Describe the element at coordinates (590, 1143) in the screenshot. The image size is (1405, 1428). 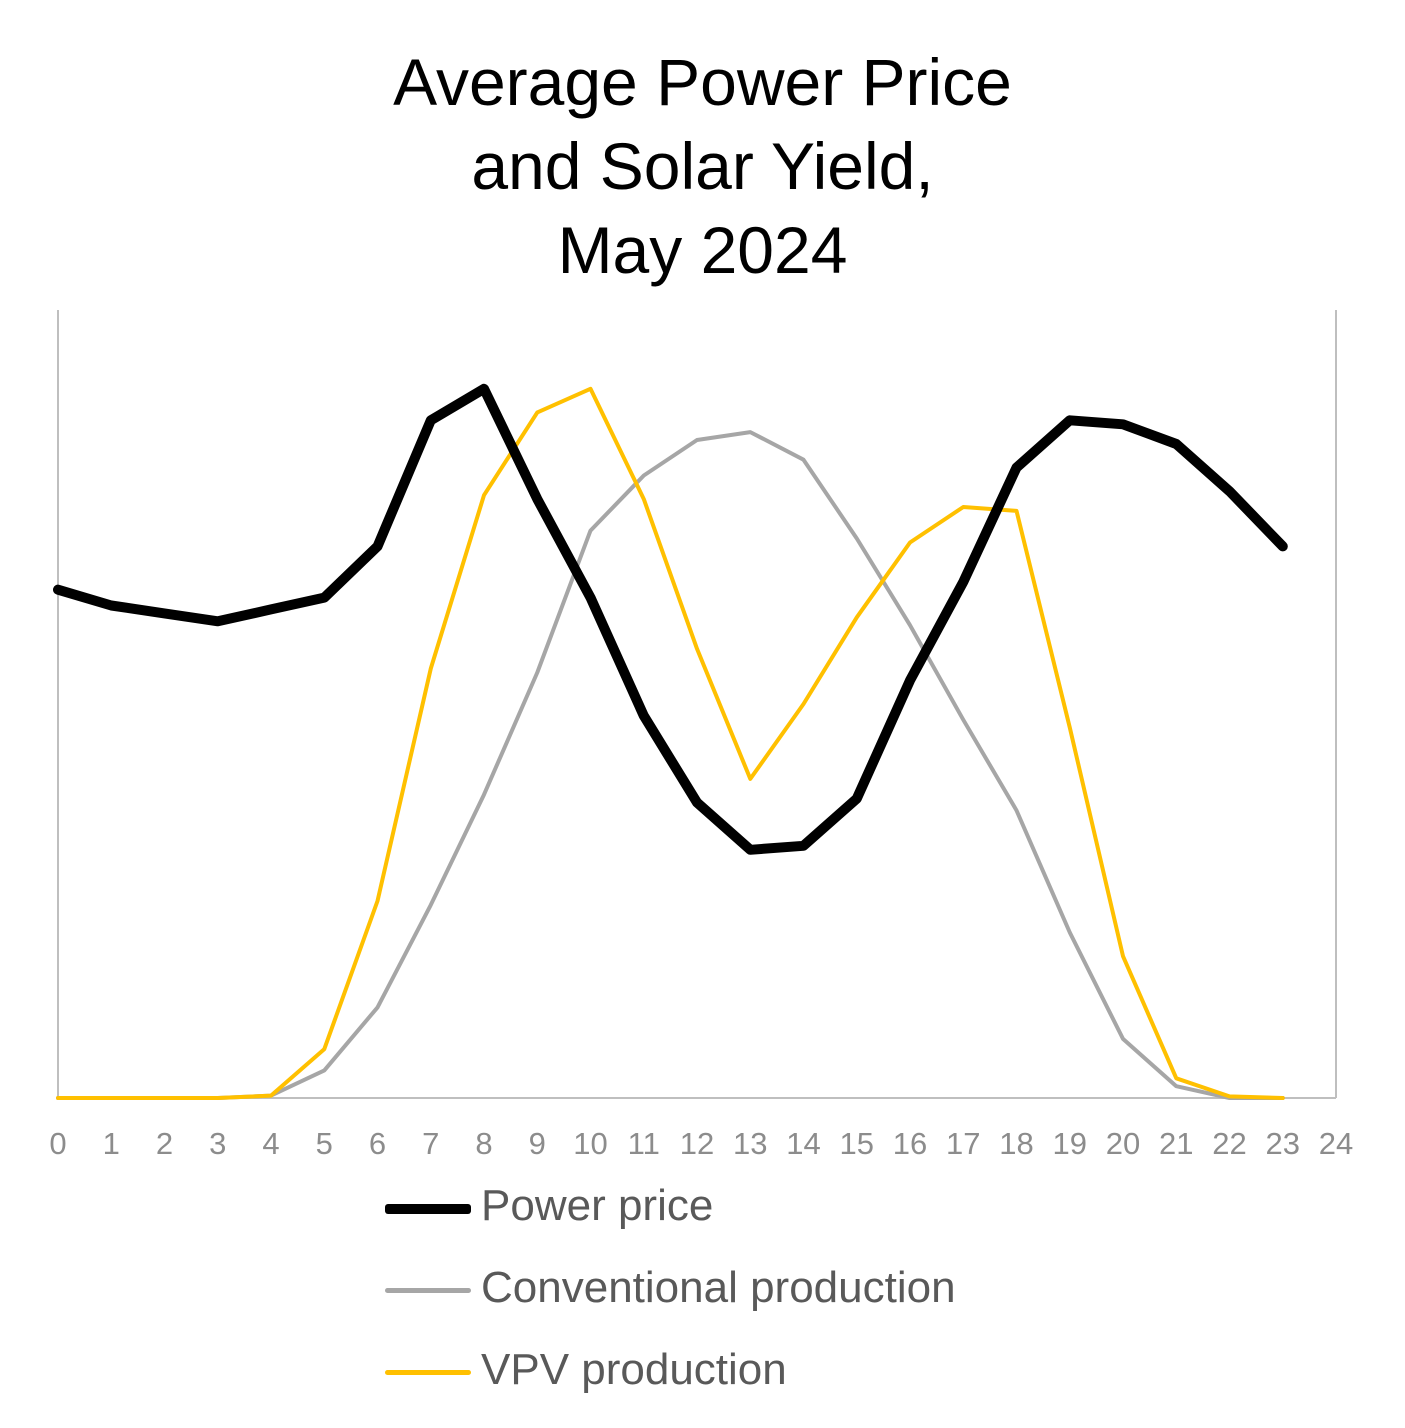
I see `x-tick-label: 10` at that location.